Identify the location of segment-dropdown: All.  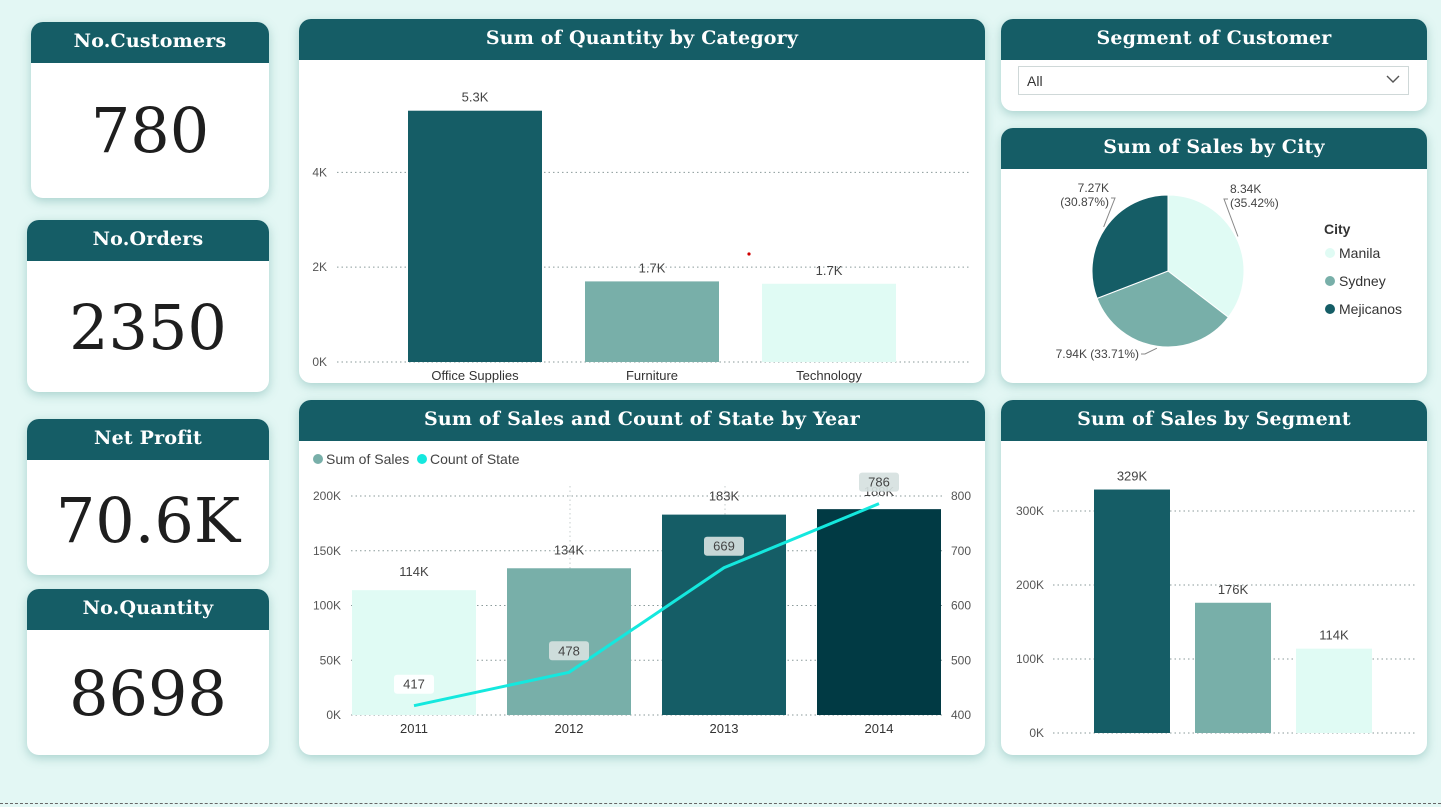
(1213, 80).